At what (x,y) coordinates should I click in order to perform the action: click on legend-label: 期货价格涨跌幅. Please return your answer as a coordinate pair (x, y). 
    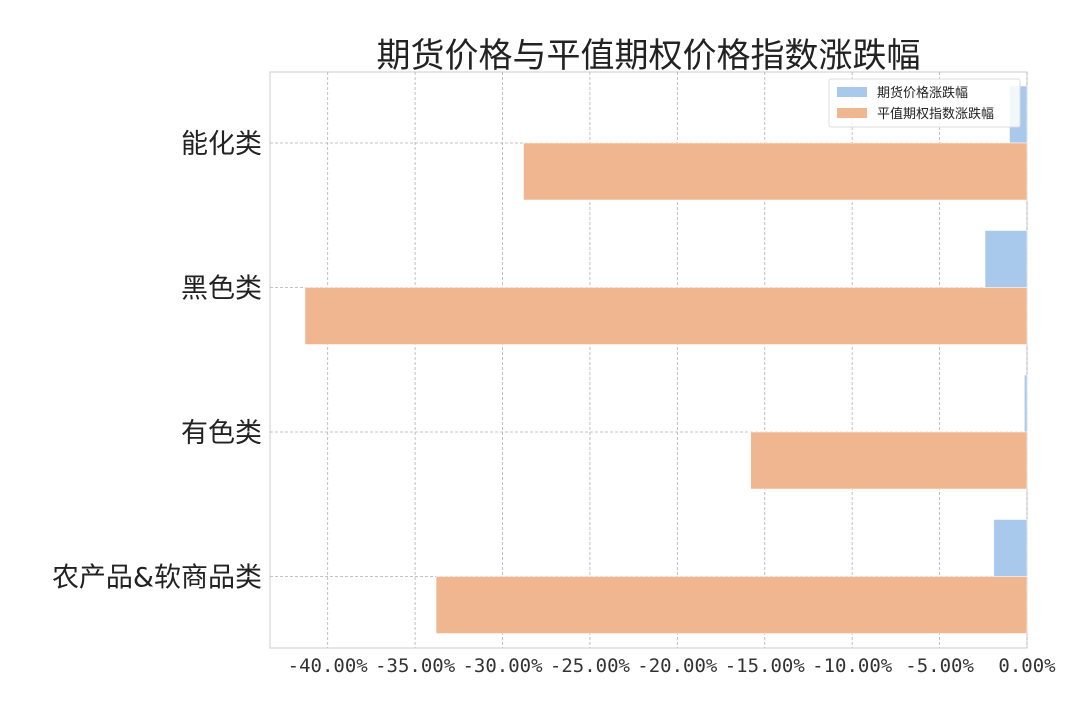
    Looking at the image, I should click on (922, 93).